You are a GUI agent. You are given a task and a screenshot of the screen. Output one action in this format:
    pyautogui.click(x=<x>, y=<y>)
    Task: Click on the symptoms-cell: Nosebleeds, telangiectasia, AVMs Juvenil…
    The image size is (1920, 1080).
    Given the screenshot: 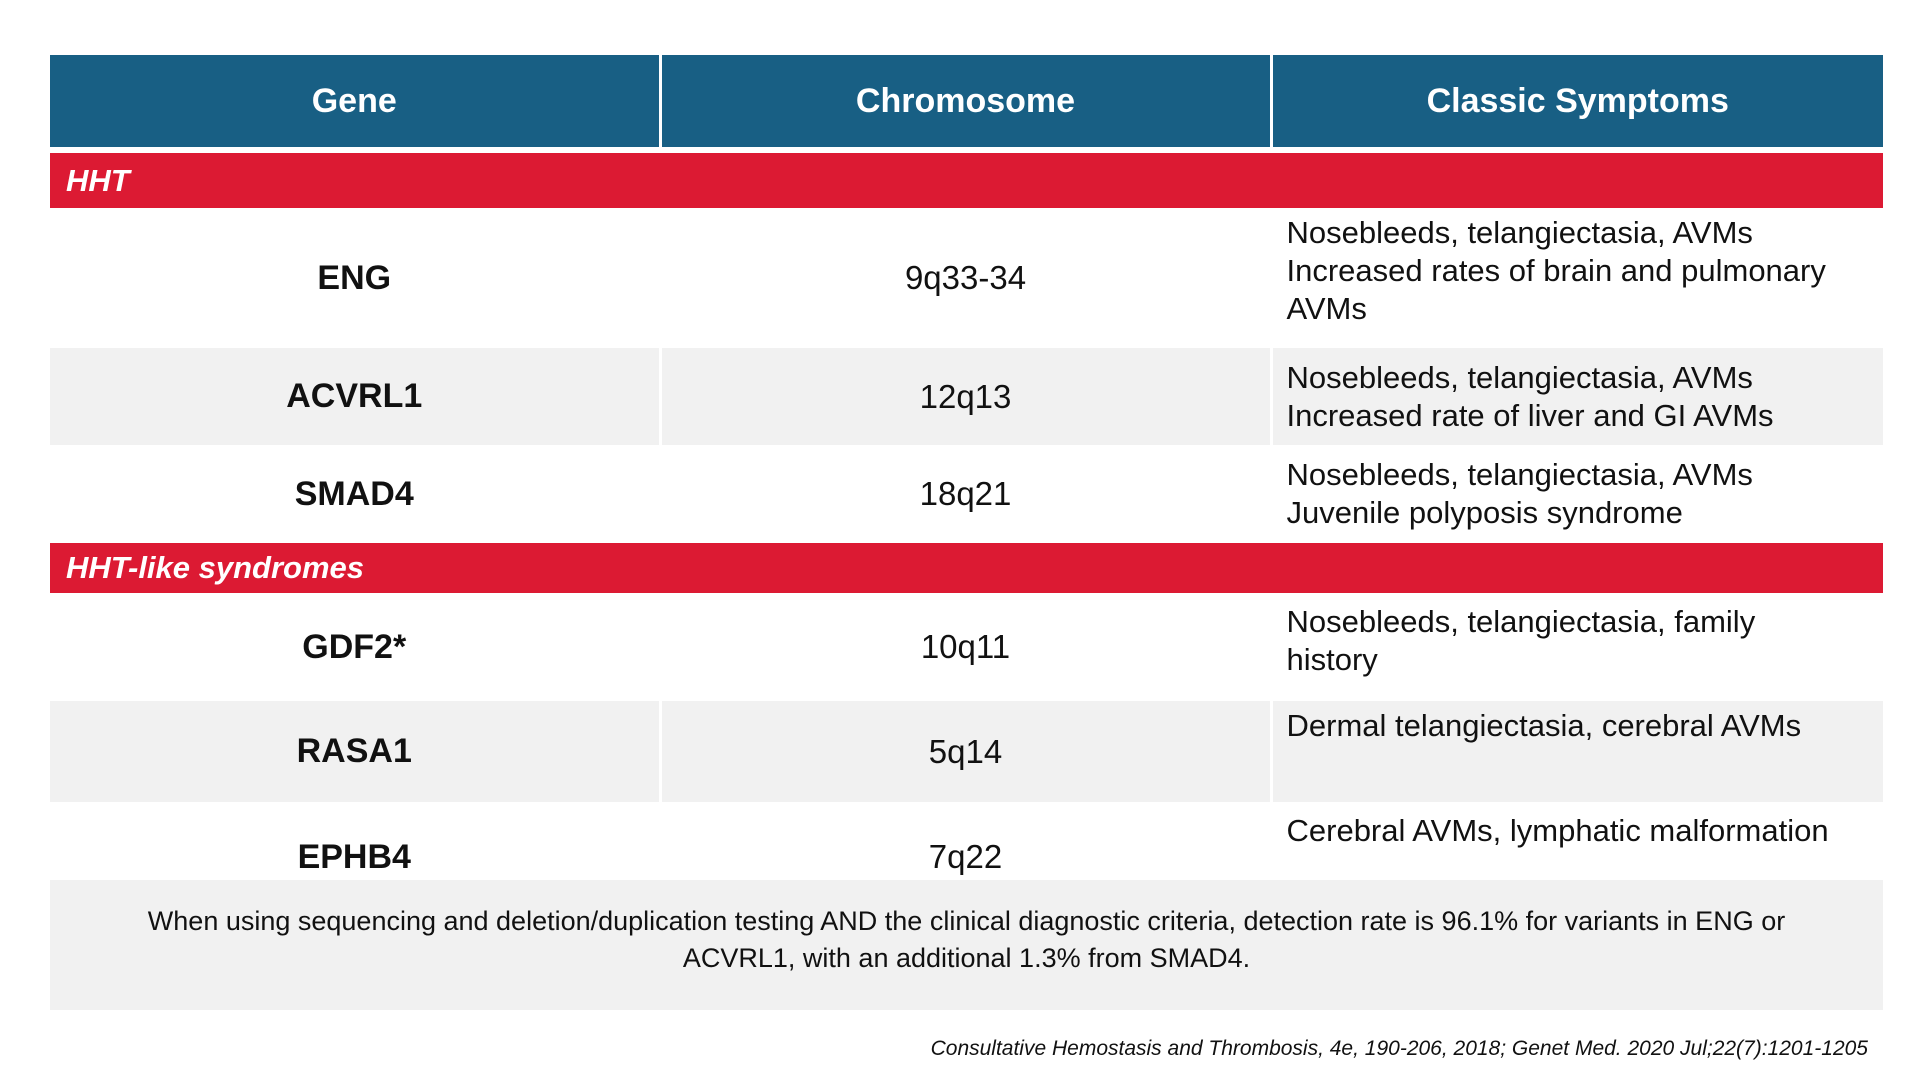 What is the action you would take?
    pyautogui.click(x=1576, y=494)
    